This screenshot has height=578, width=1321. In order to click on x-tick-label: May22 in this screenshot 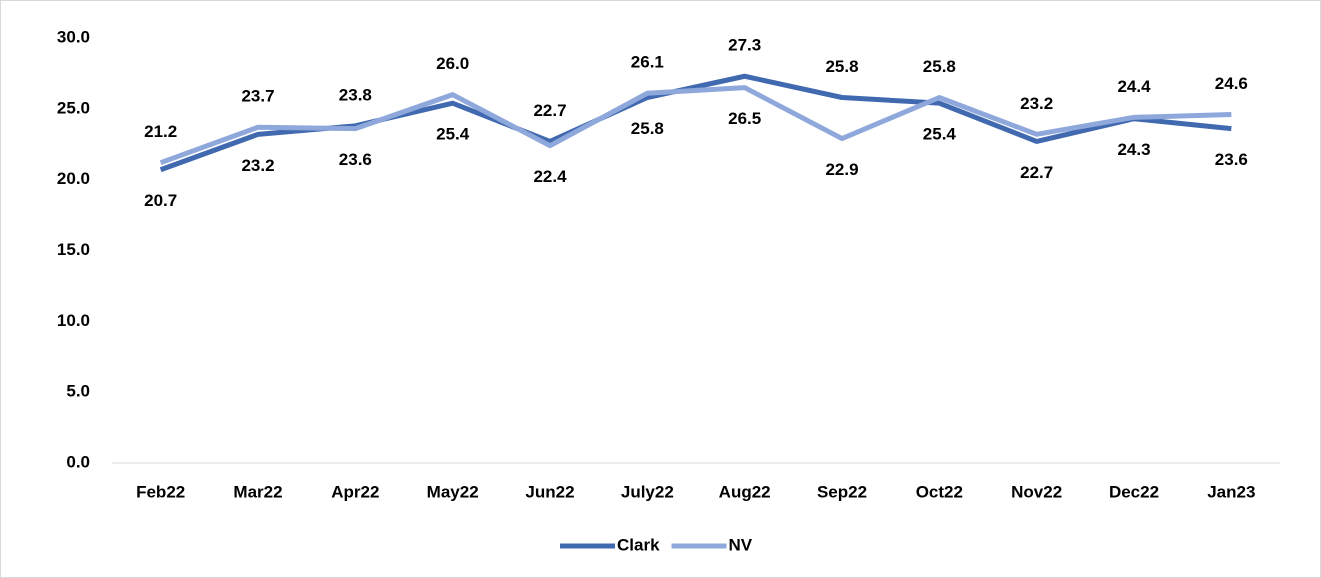, I will do `click(453, 491)`.